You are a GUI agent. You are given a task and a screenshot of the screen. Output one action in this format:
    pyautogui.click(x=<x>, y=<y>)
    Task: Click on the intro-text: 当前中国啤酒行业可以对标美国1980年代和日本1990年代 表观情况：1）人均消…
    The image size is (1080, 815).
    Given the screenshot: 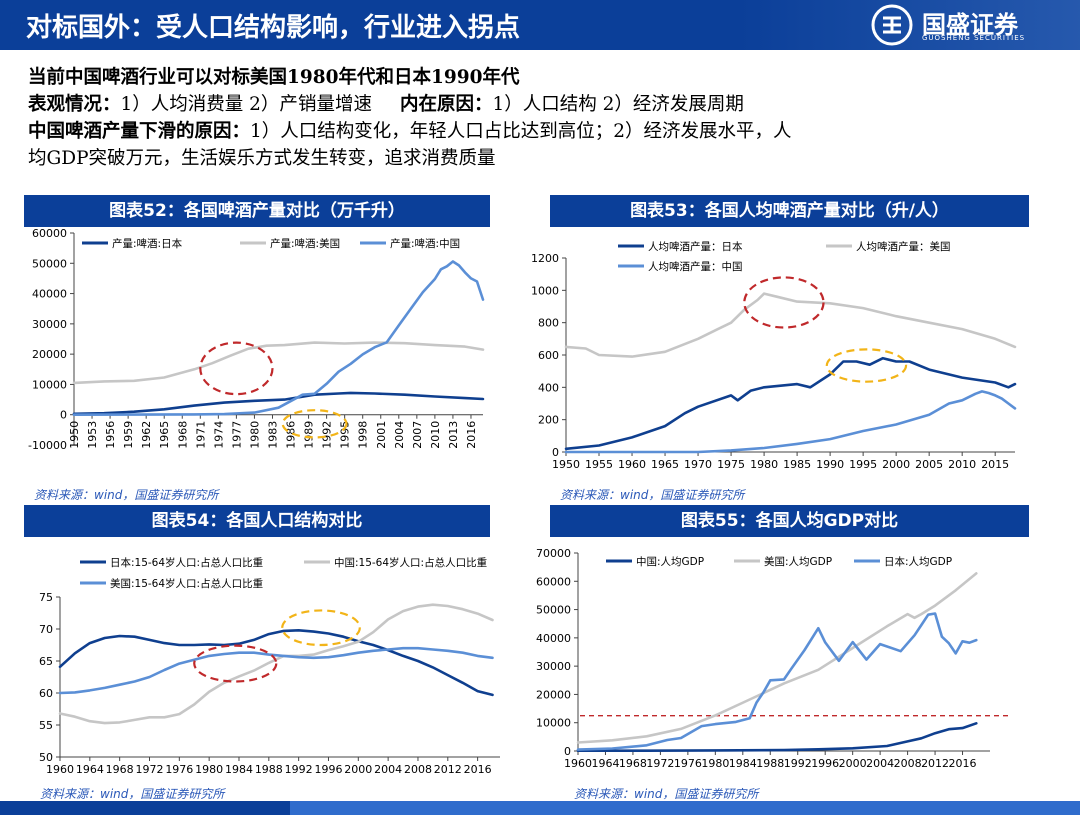 What is the action you would take?
    pyautogui.click(x=548, y=118)
    